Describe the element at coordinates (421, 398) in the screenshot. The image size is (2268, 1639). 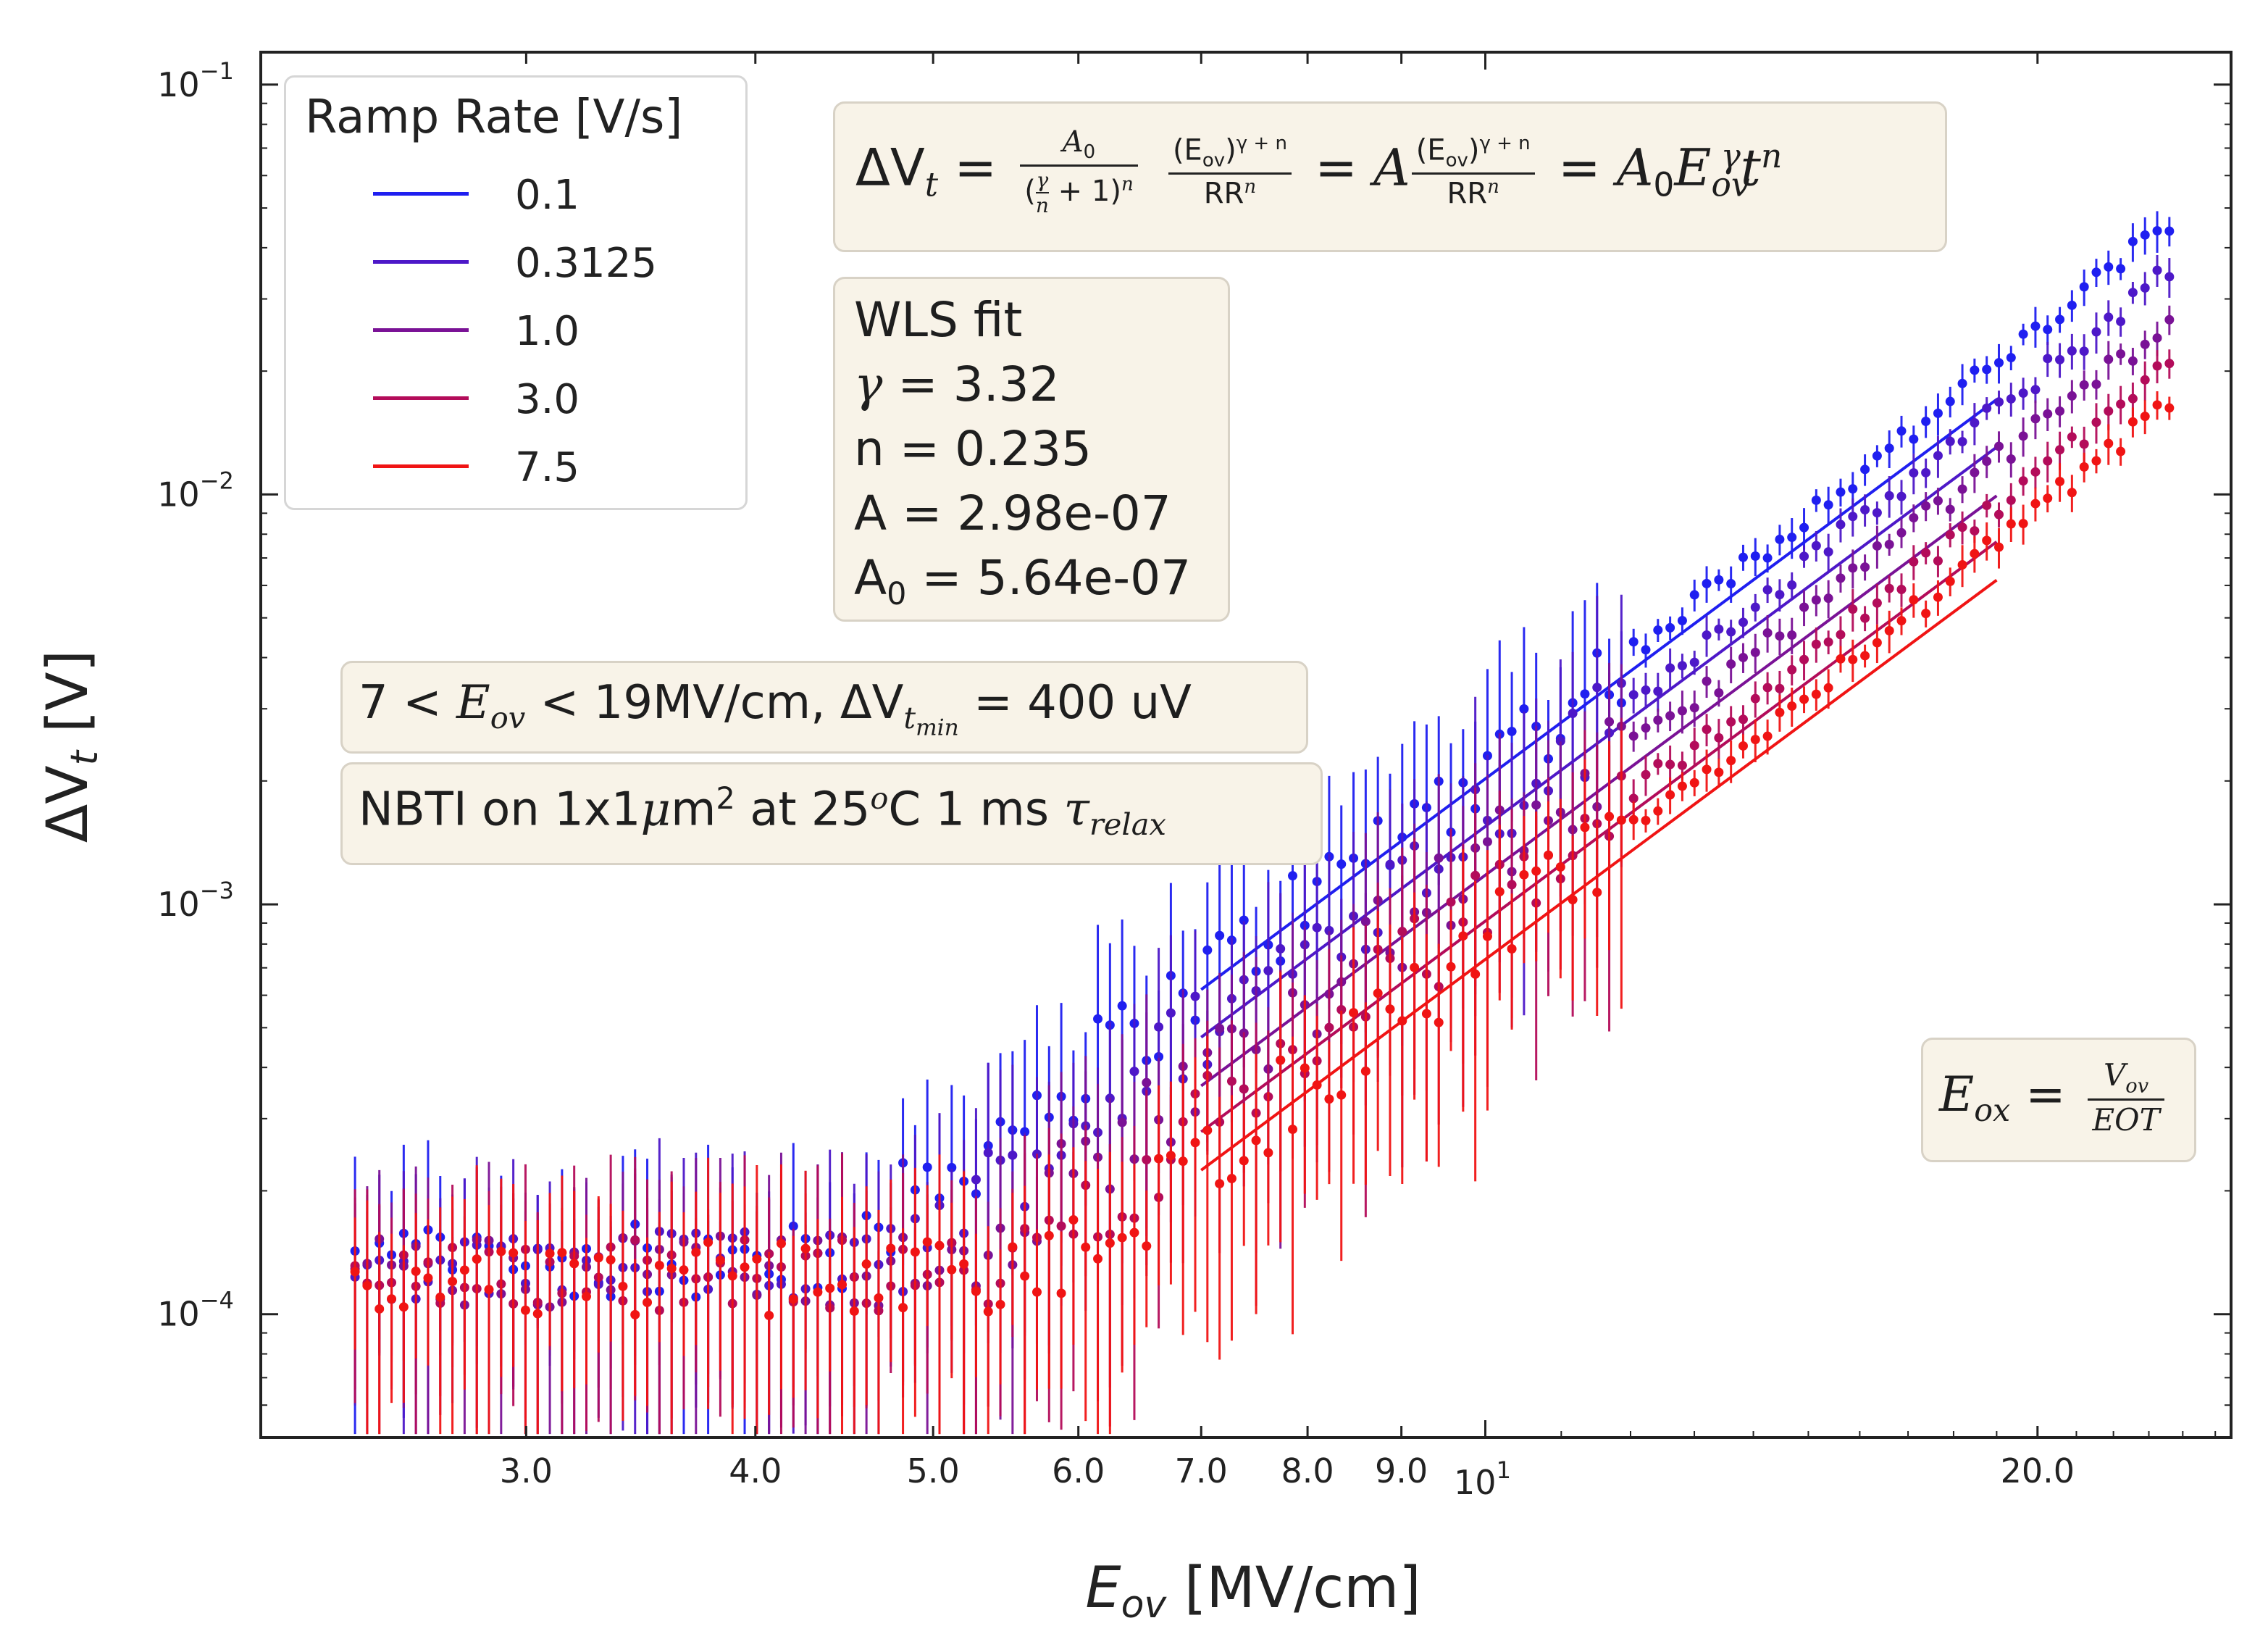
I see `legend-swatch` at that location.